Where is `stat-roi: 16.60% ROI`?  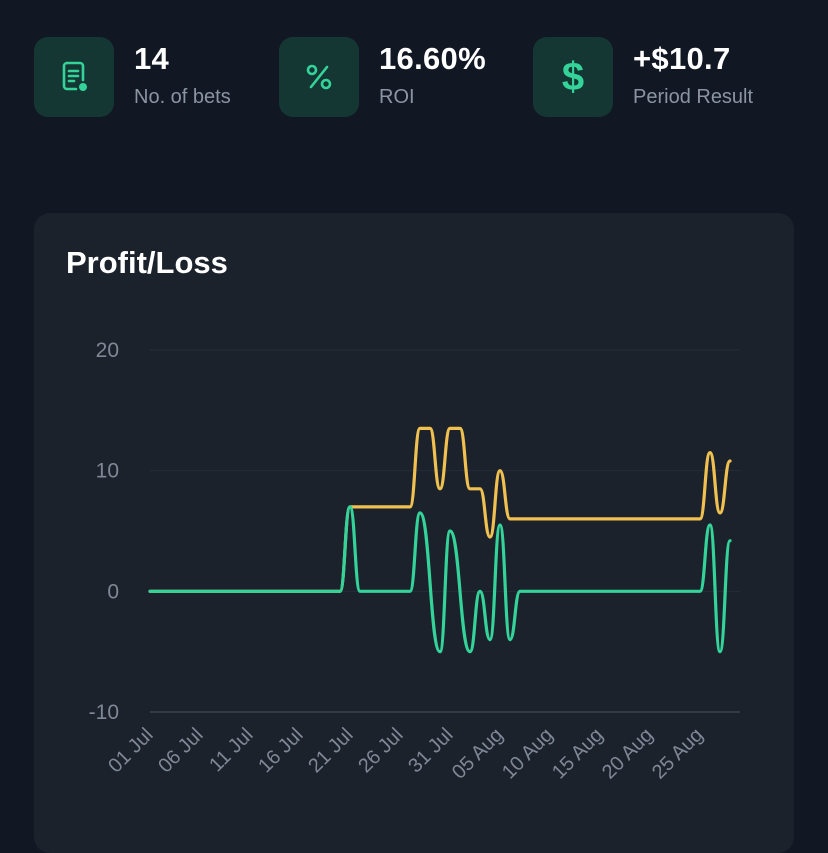
stat-roi: 16.60% ROI is located at coordinates (394, 77).